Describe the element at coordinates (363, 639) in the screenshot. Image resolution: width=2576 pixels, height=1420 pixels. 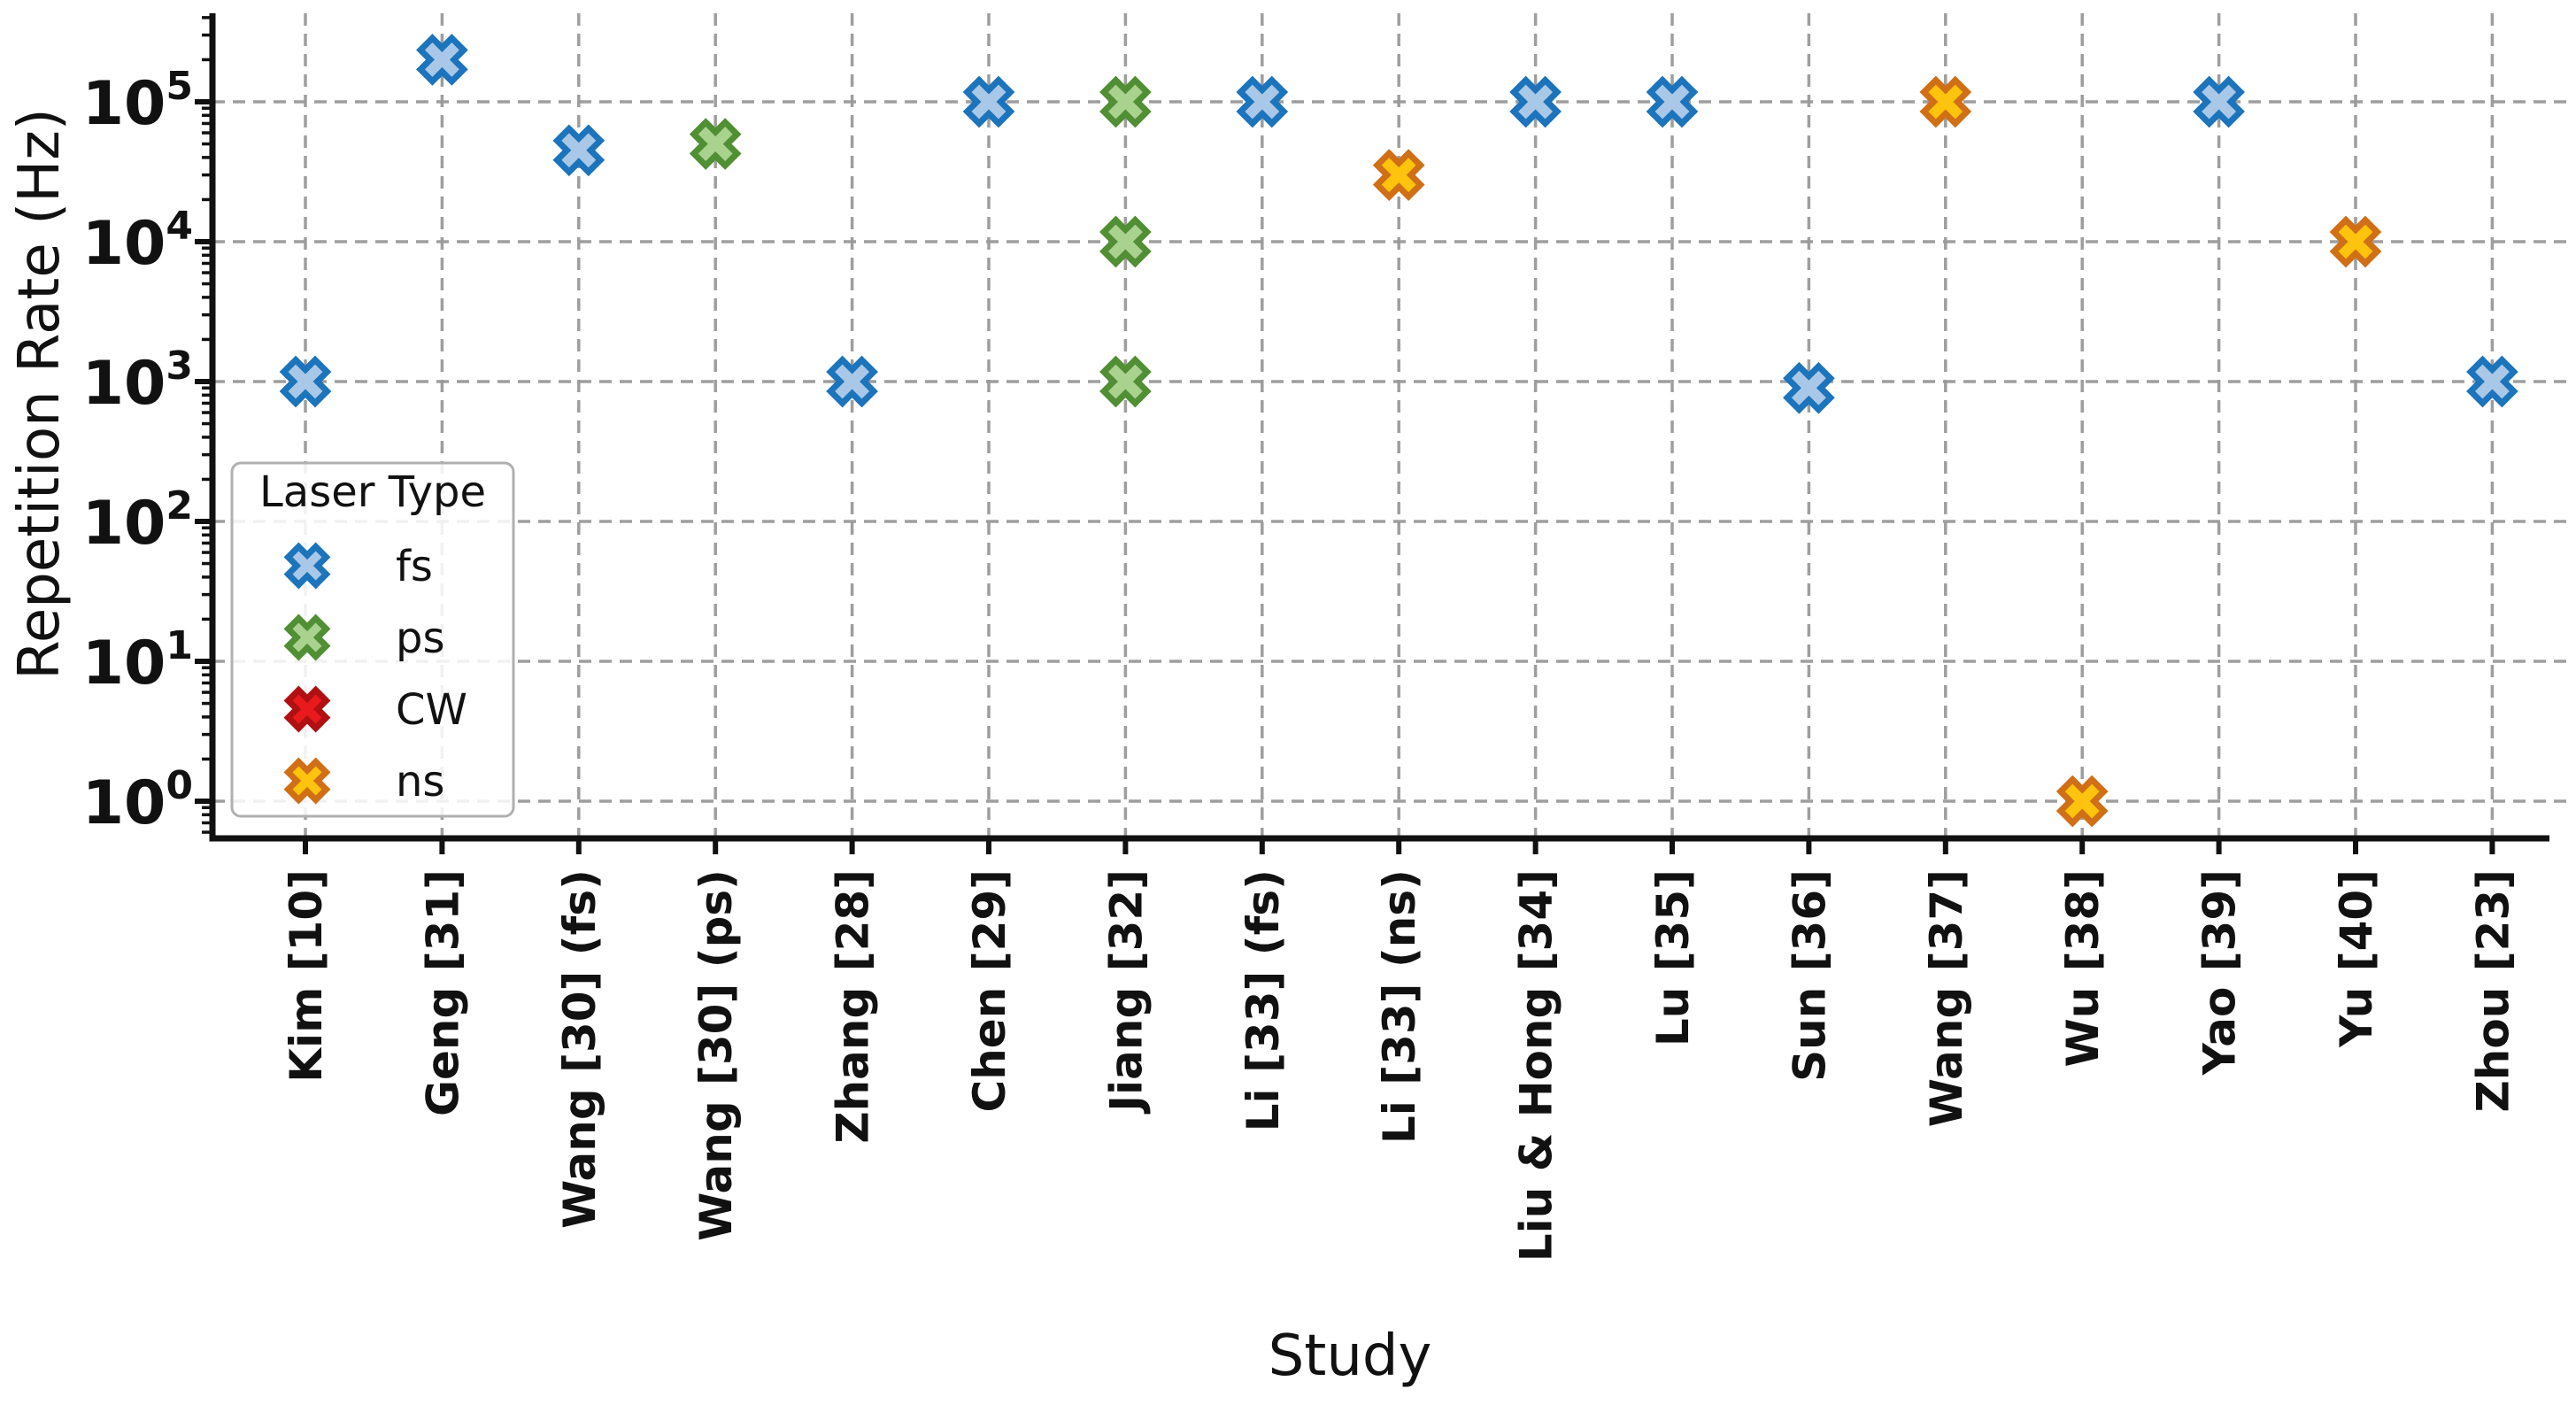
I see `legend-entry-ps: ps` at that location.